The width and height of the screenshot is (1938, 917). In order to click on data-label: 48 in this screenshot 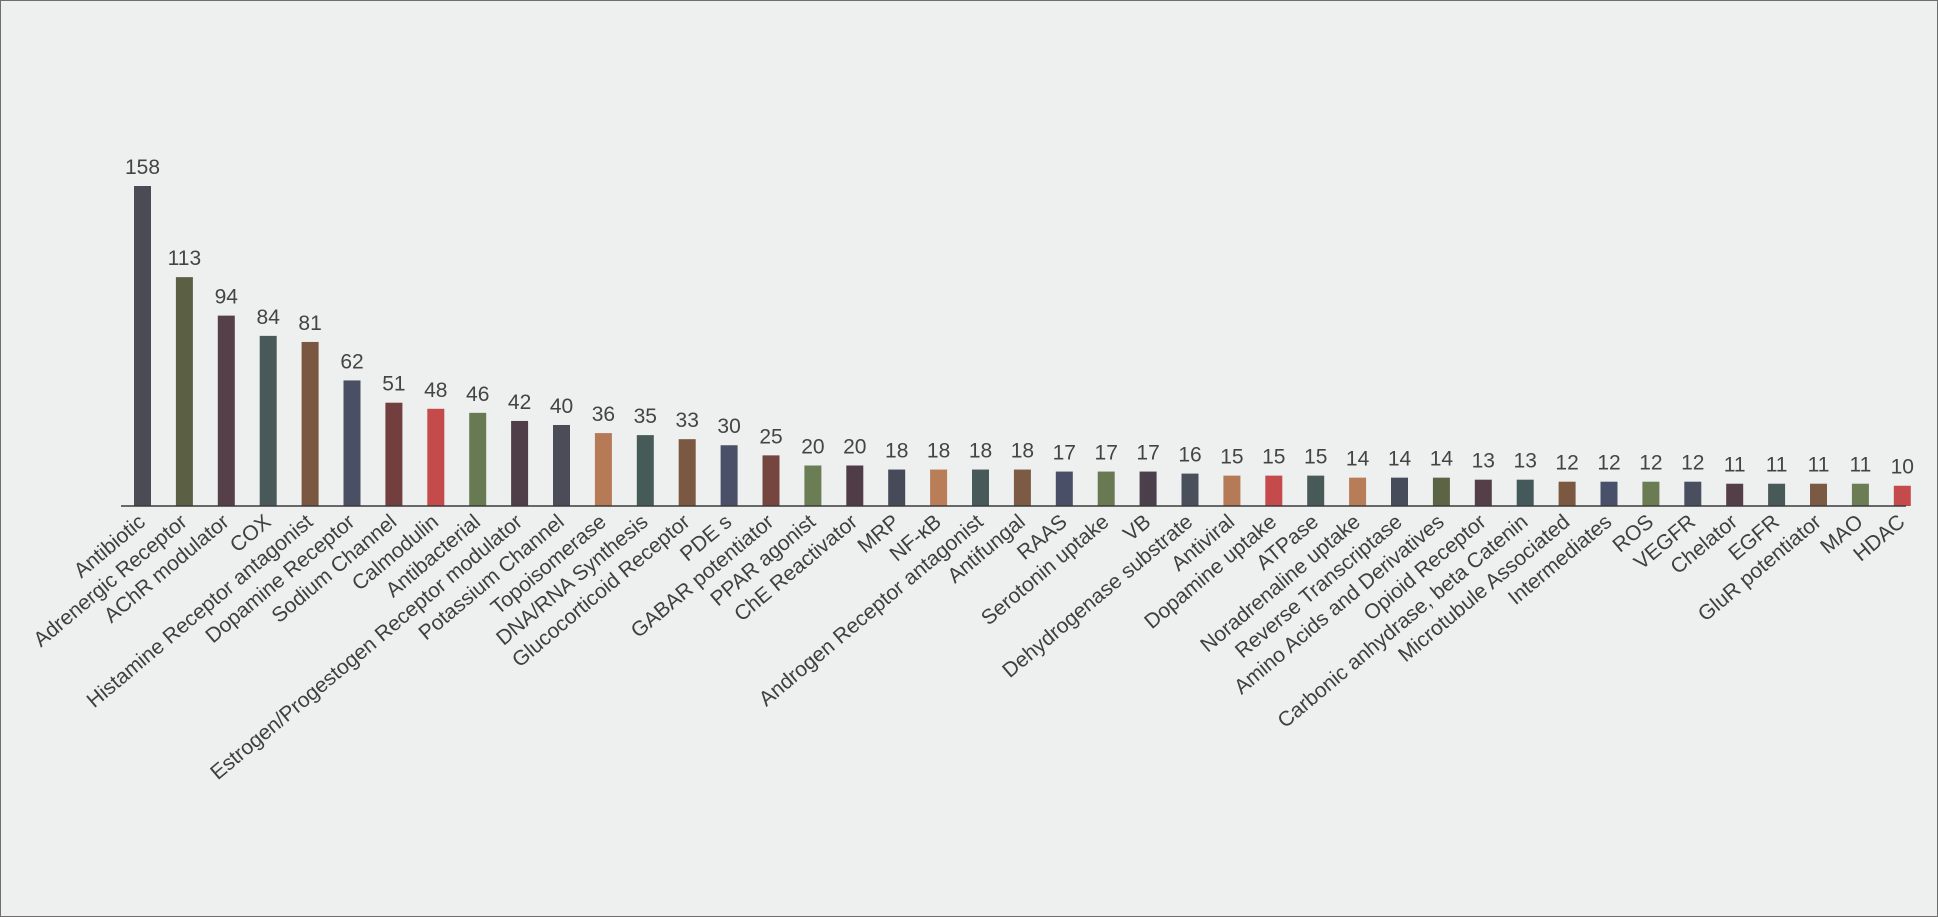, I will do `click(435, 390)`.